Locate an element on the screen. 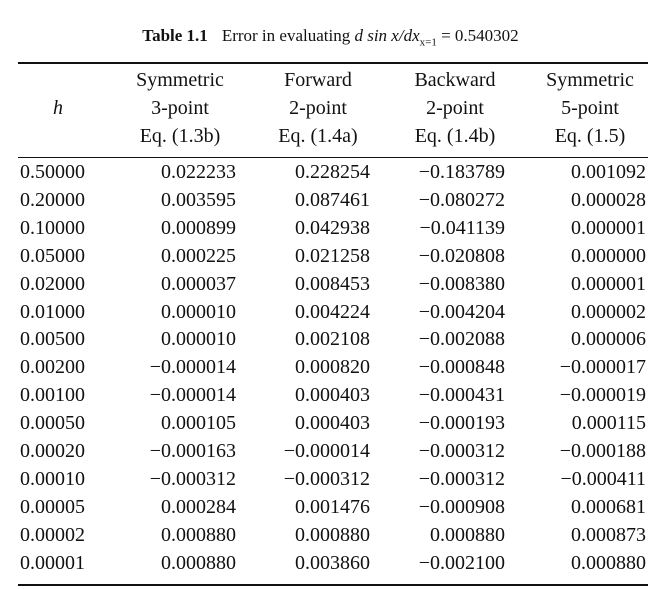 The height and width of the screenshot is (589, 661). table-cell: 0.003595 is located at coordinates (198, 199).